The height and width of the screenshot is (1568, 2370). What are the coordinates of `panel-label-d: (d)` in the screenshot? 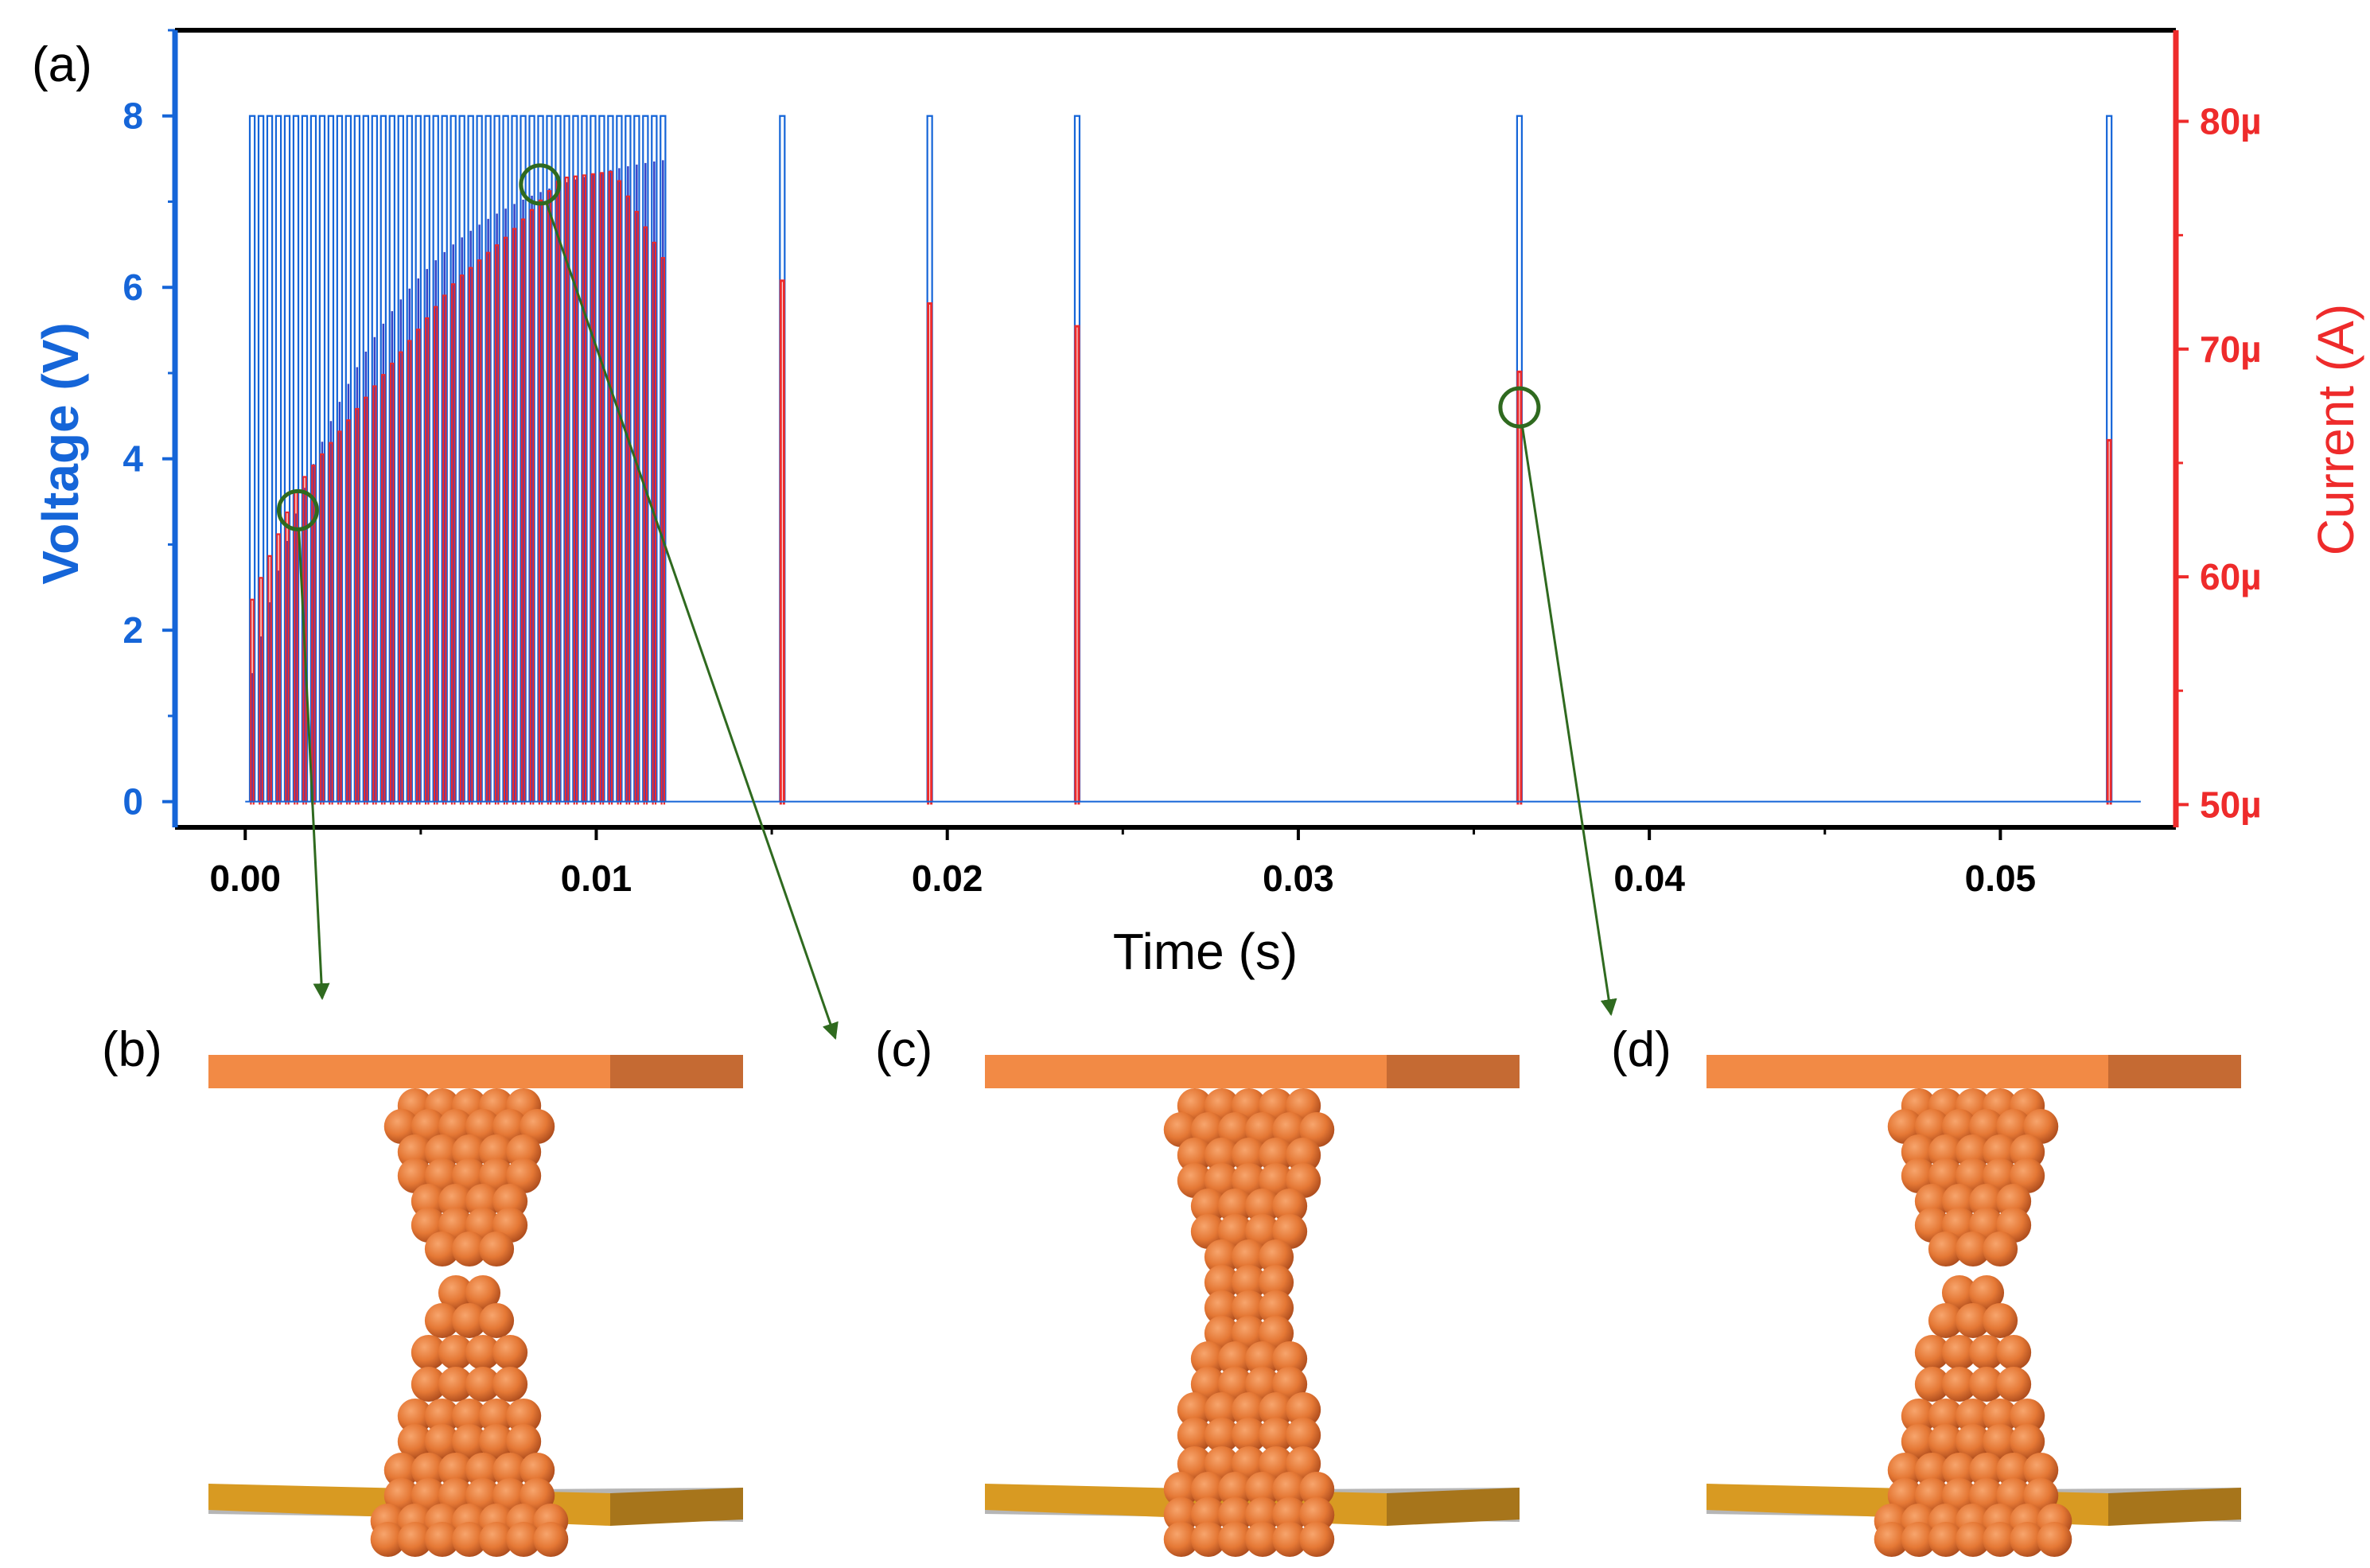 It's located at (1641, 1049).